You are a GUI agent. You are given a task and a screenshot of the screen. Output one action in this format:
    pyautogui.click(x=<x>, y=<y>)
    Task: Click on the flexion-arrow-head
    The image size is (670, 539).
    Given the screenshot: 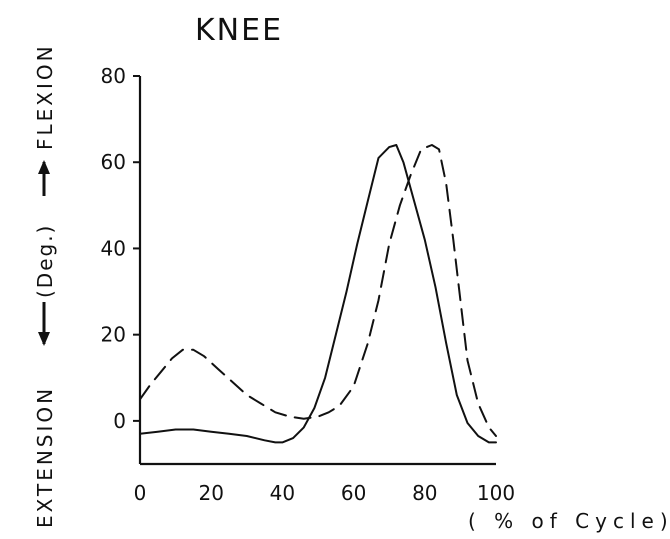 What is the action you would take?
    pyautogui.click(x=44, y=167)
    